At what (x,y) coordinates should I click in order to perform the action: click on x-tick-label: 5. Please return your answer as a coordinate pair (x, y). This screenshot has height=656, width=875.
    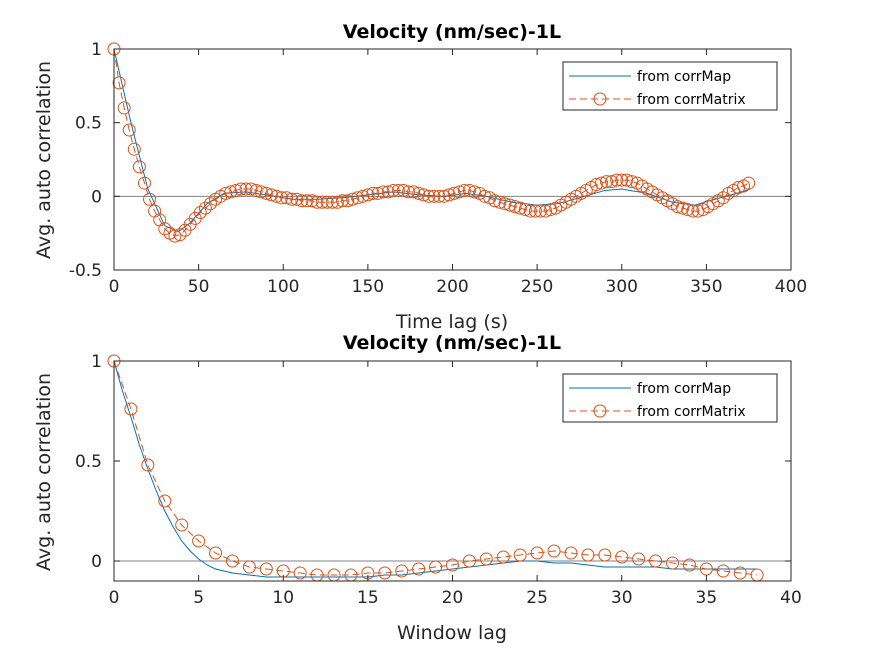
    Looking at the image, I should click on (198, 598).